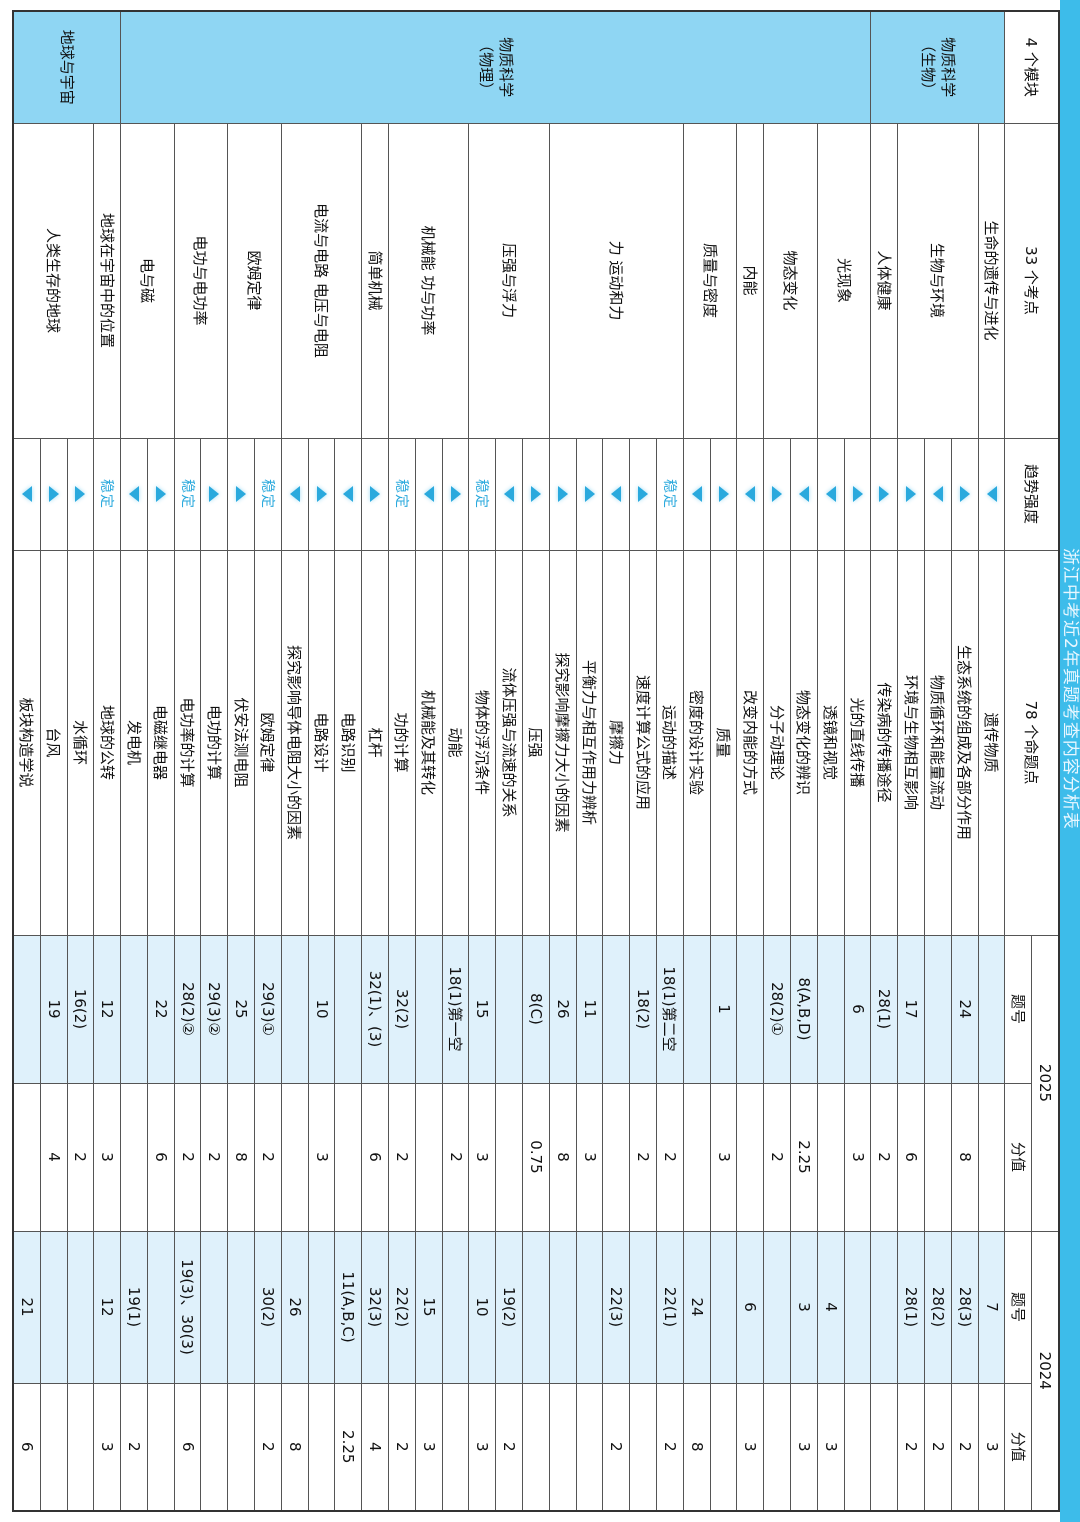 This screenshot has height=1522, width=1080. What do you see at coordinates (201, 280) in the screenshot?
I see `exam-point-cell: 电功与电功率` at bounding box center [201, 280].